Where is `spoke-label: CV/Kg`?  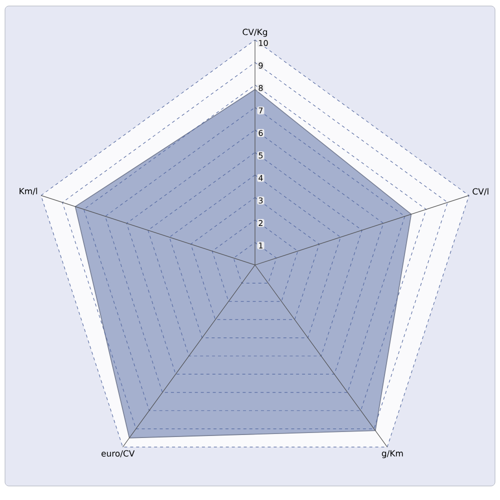 spoke-label: CV/Kg is located at coordinates (254, 32).